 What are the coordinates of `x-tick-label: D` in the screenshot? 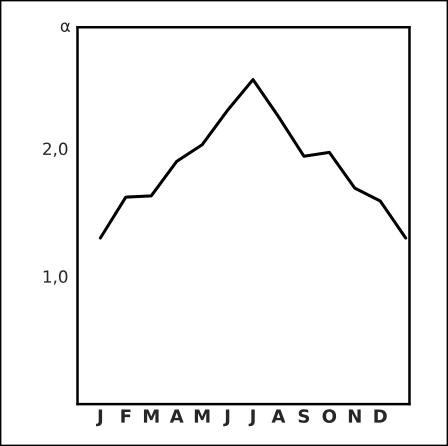 It's located at (380, 416).